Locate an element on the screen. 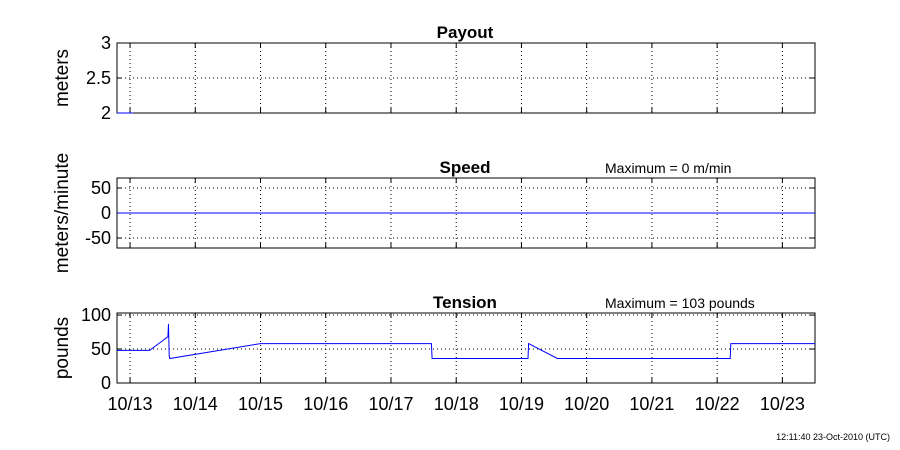 The width and height of the screenshot is (900, 450). payout-ytick-label: 2 is located at coordinates (106, 113).